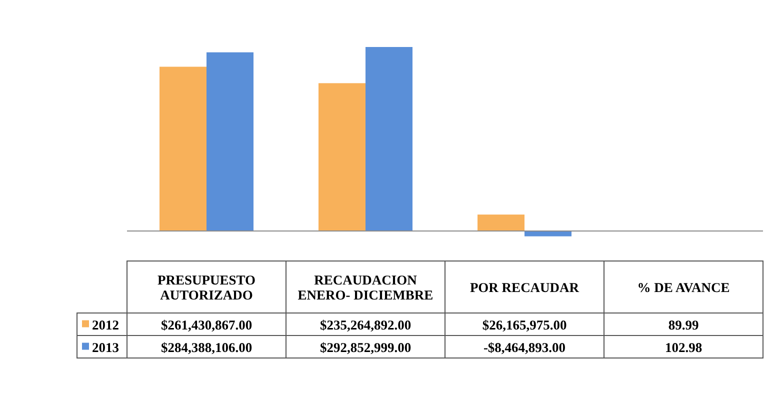  Describe the element at coordinates (683, 287) in the screenshot. I see `x-tick-label: % DE AVANCE` at that location.